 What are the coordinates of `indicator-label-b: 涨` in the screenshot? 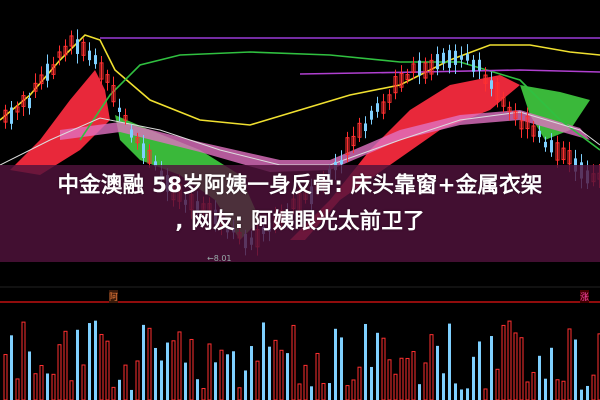 It's located at (585, 296).